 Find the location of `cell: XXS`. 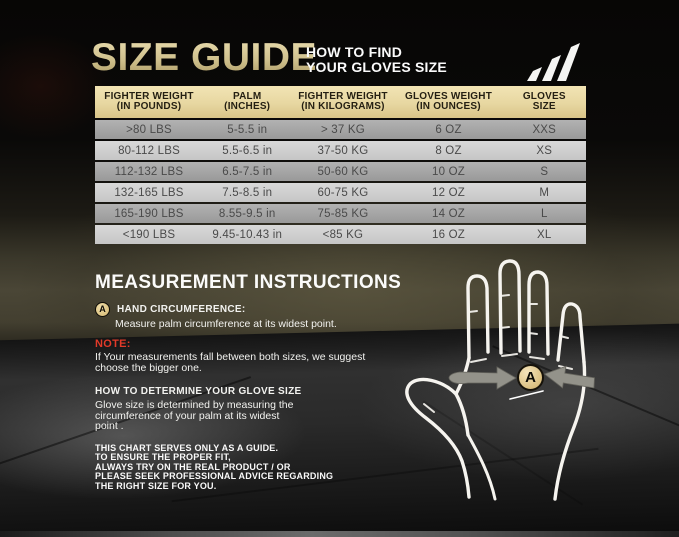

cell: XXS is located at coordinates (544, 129).